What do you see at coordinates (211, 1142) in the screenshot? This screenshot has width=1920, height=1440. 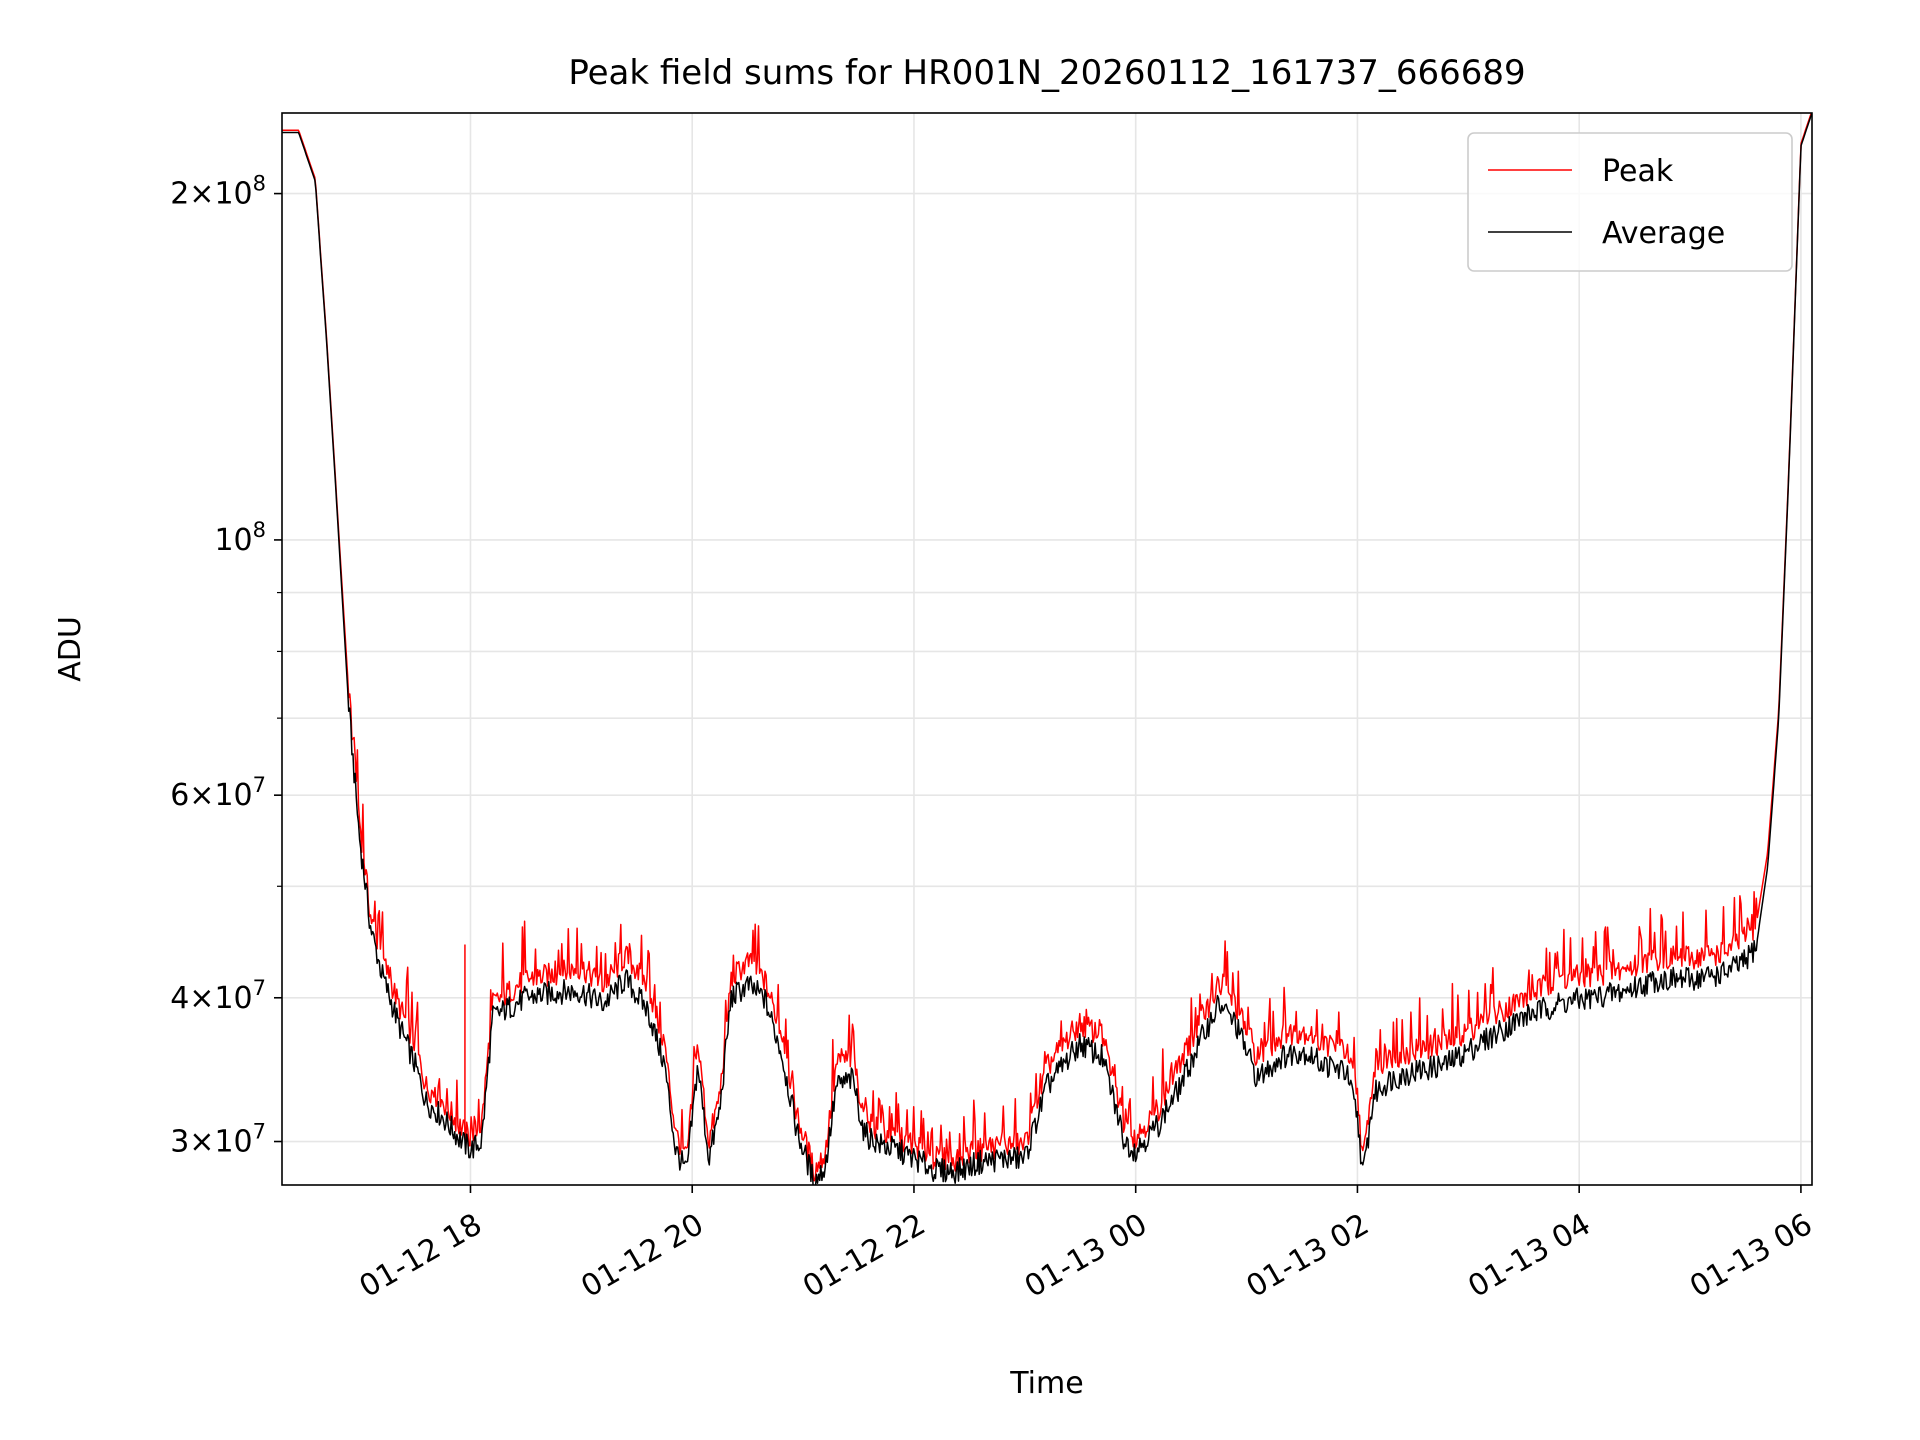 I see `y-tick-mantissa: 3×10` at bounding box center [211, 1142].